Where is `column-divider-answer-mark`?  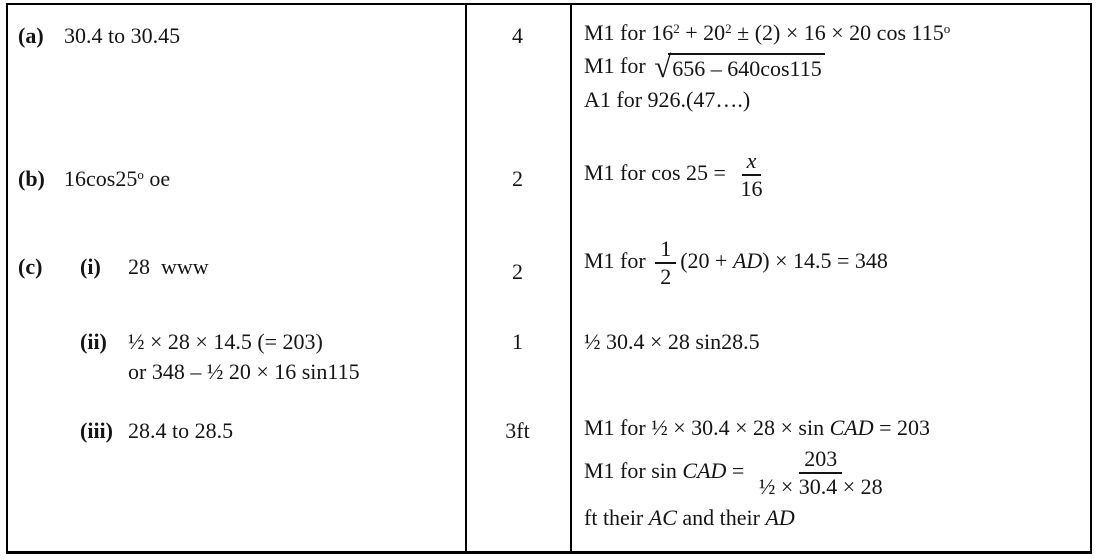 column-divider-answer-mark is located at coordinates (466, 278).